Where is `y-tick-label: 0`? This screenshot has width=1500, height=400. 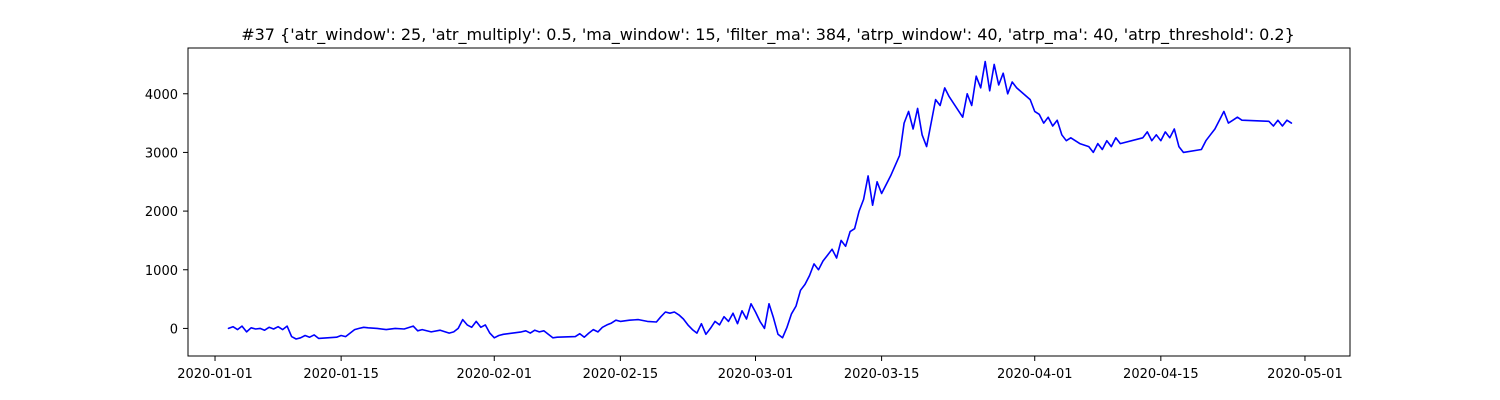 y-tick-label: 0 is located at coordinates (174, 329).